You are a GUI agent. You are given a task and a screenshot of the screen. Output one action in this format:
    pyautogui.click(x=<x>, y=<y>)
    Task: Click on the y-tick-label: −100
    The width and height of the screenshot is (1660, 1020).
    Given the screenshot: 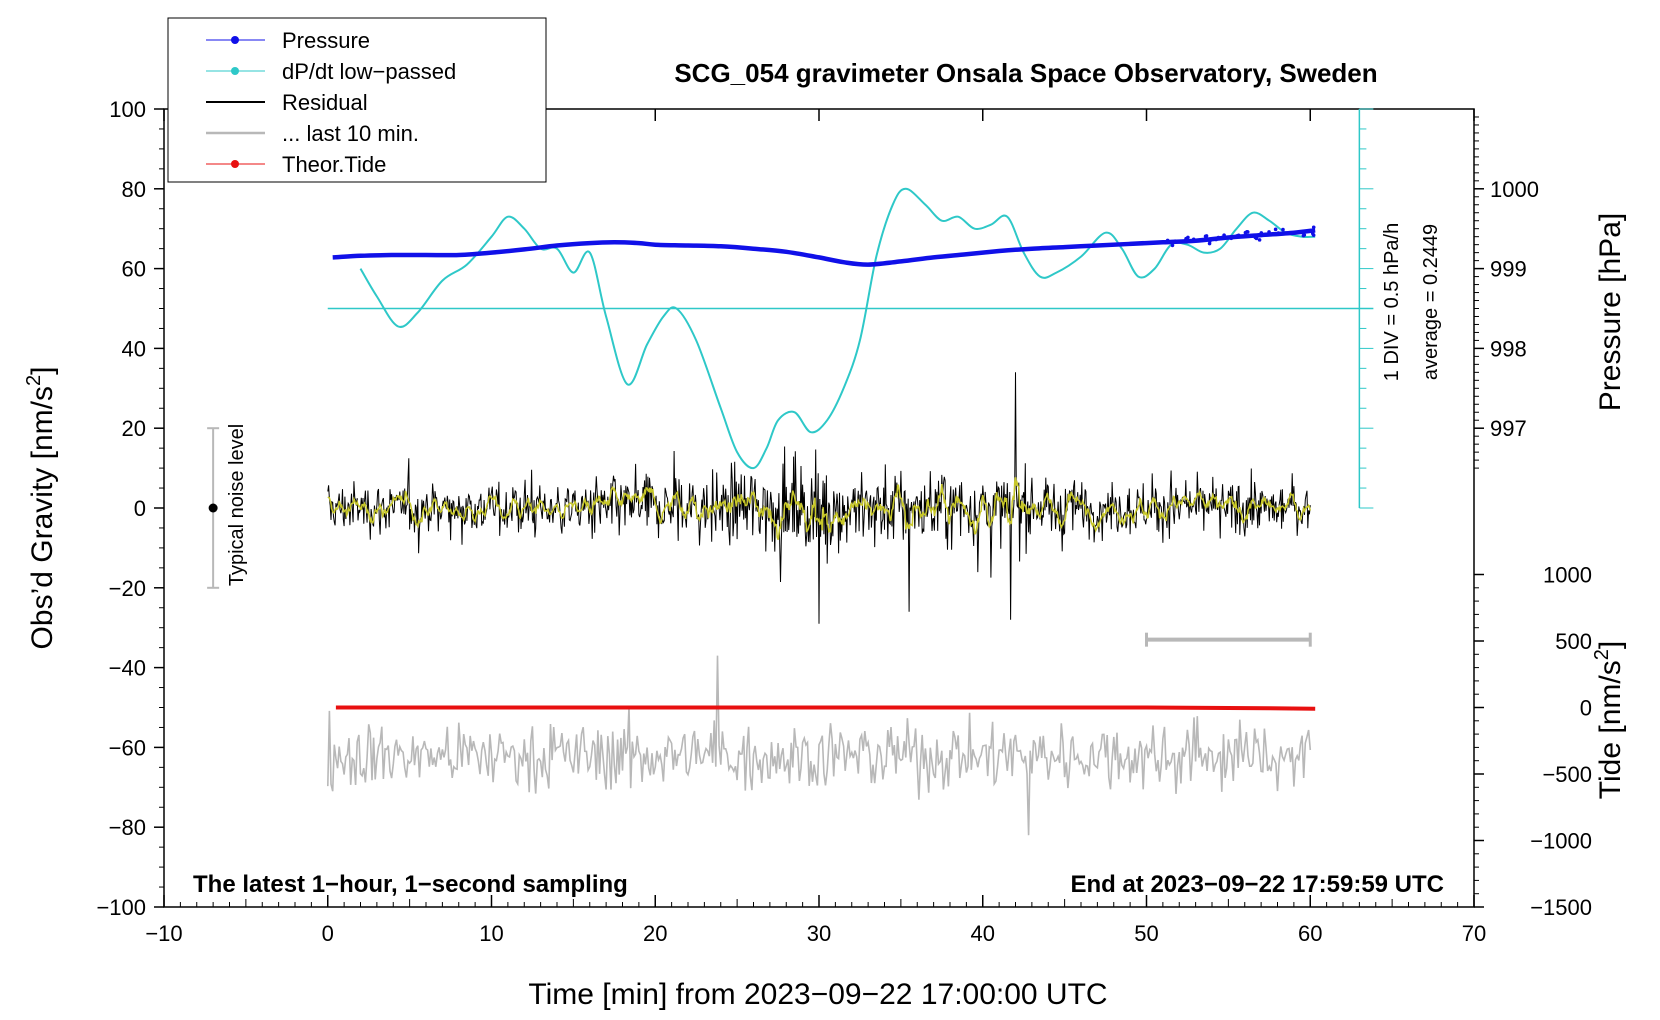 What is the action you would take?
    pyautogui.click(x=121, y=907)
    